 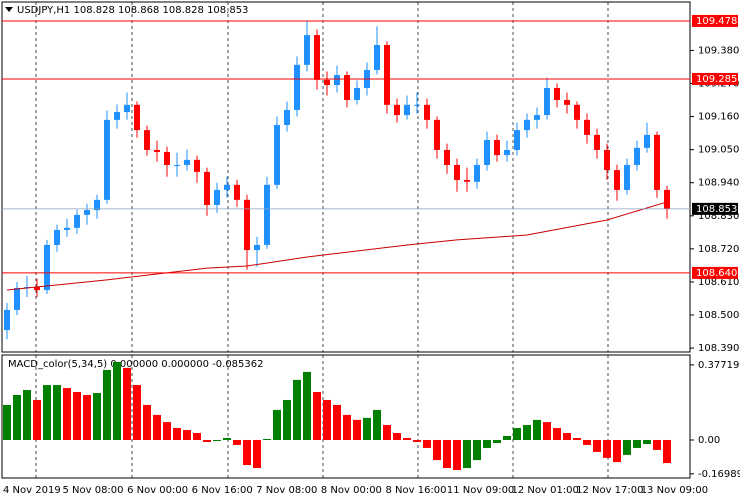 What do you see at coordinates (92, 490) in the screenshot?
I see `x-tick-label: 5 Nov 08:00` at bounding box center [92, 490].